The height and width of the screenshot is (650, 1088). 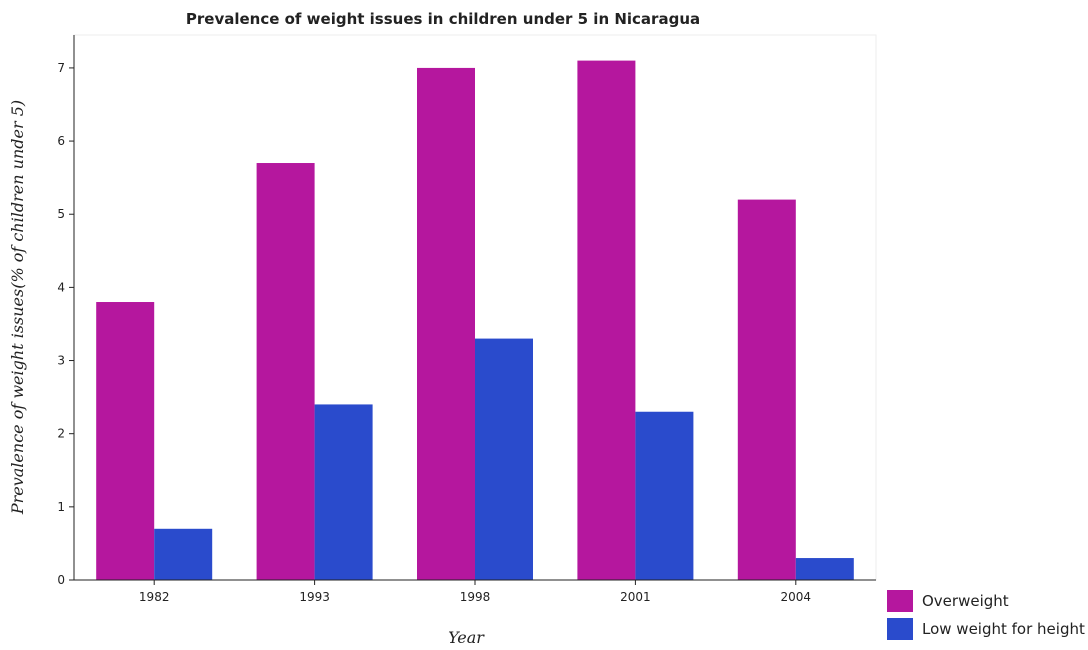 I want to click on bar-overweight-2004, so click(x=766, y=389).